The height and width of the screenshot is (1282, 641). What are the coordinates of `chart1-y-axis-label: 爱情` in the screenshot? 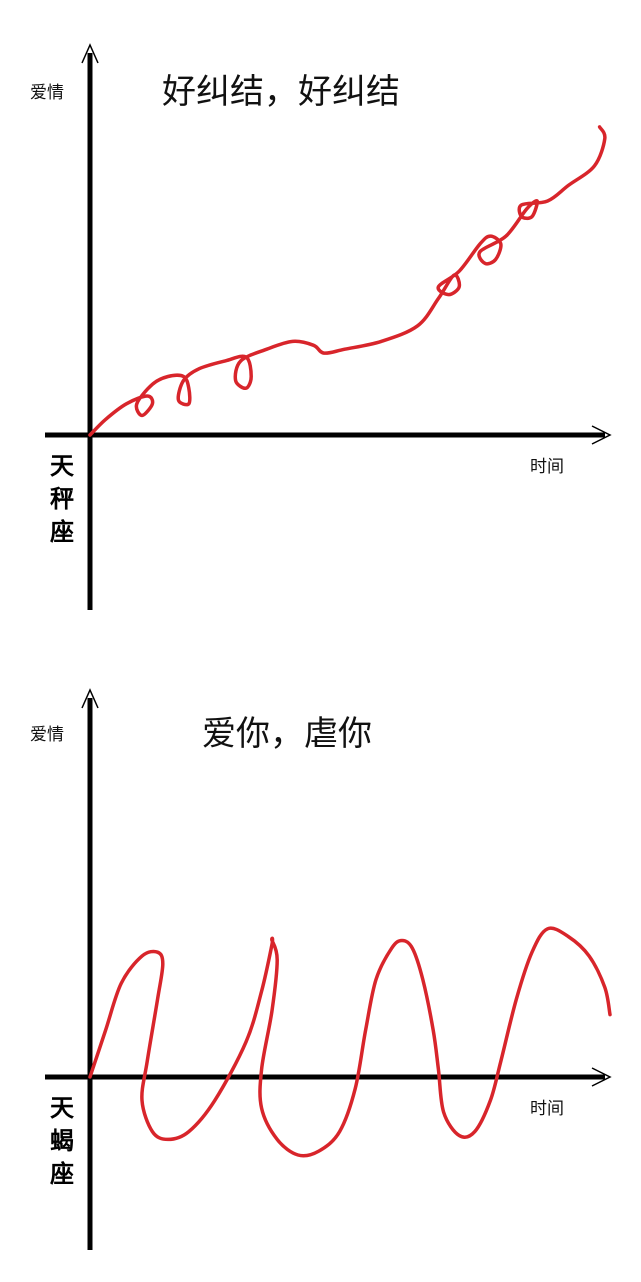 It's located at (47, 93).